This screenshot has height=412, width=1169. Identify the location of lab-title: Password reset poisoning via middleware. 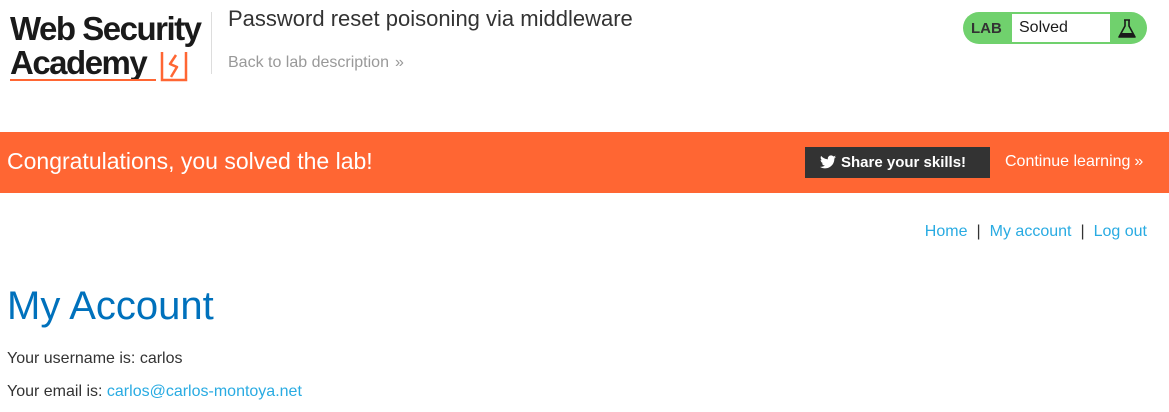
(430, 18).